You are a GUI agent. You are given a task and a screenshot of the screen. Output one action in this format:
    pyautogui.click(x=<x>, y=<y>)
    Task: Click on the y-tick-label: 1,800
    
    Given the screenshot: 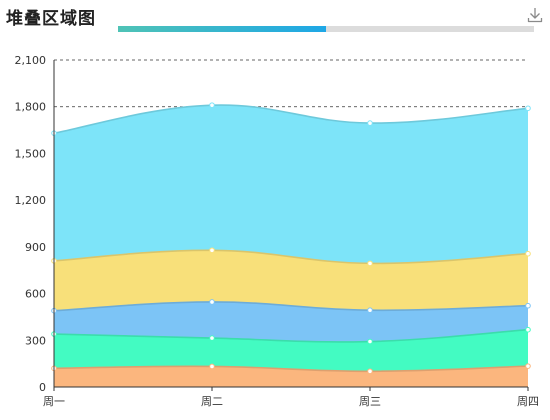 What is the action you would take?
    pyautogui.click(x=31, y=107)
    